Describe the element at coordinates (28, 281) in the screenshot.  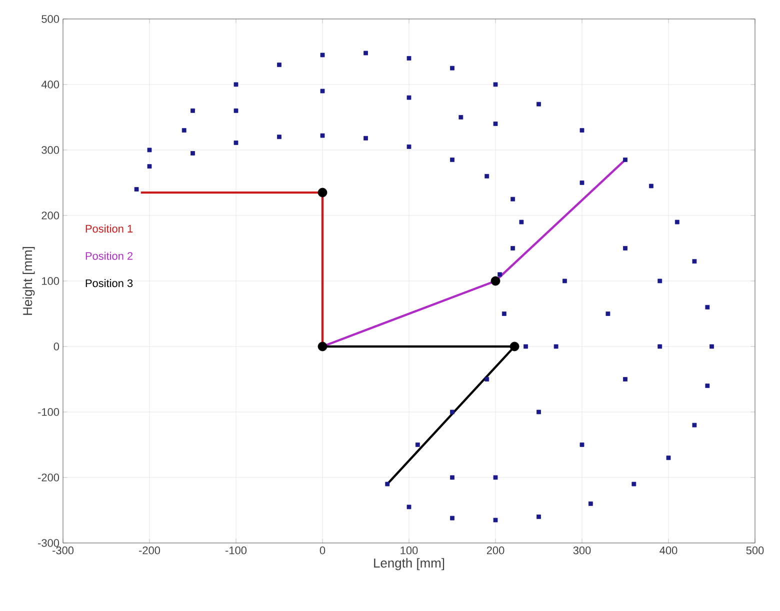
I see `y-axis-title: Height [mm]` at that location.